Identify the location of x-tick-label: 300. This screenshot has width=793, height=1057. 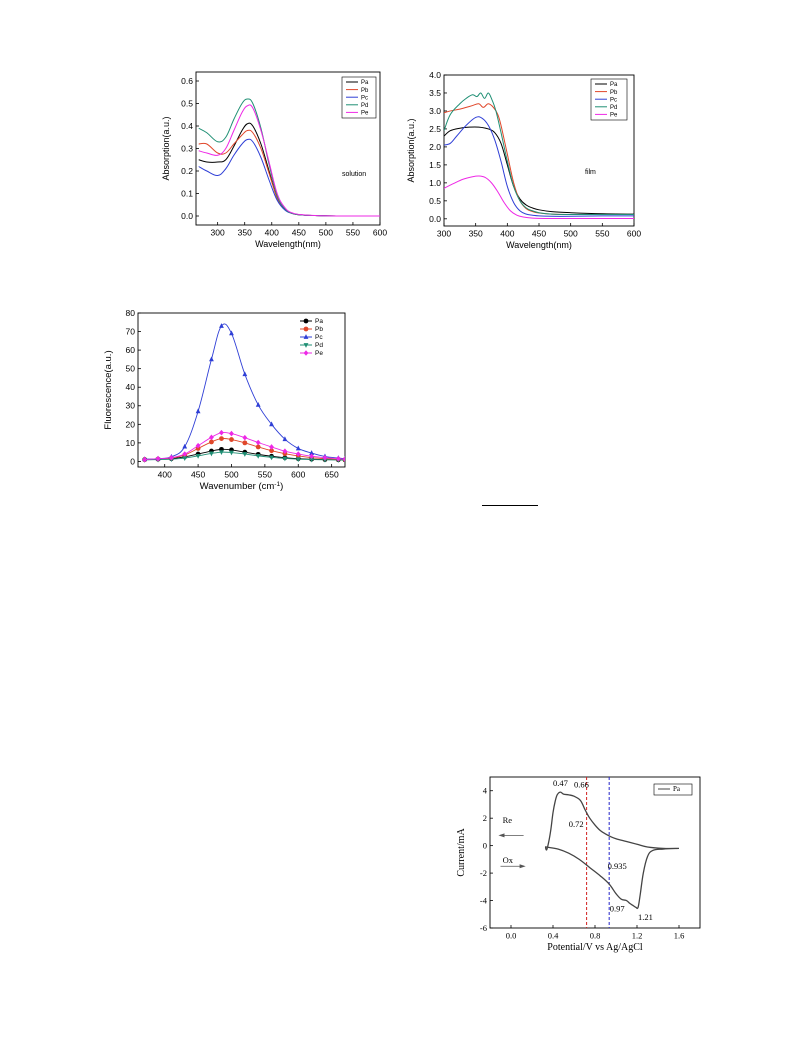
(444, 234).